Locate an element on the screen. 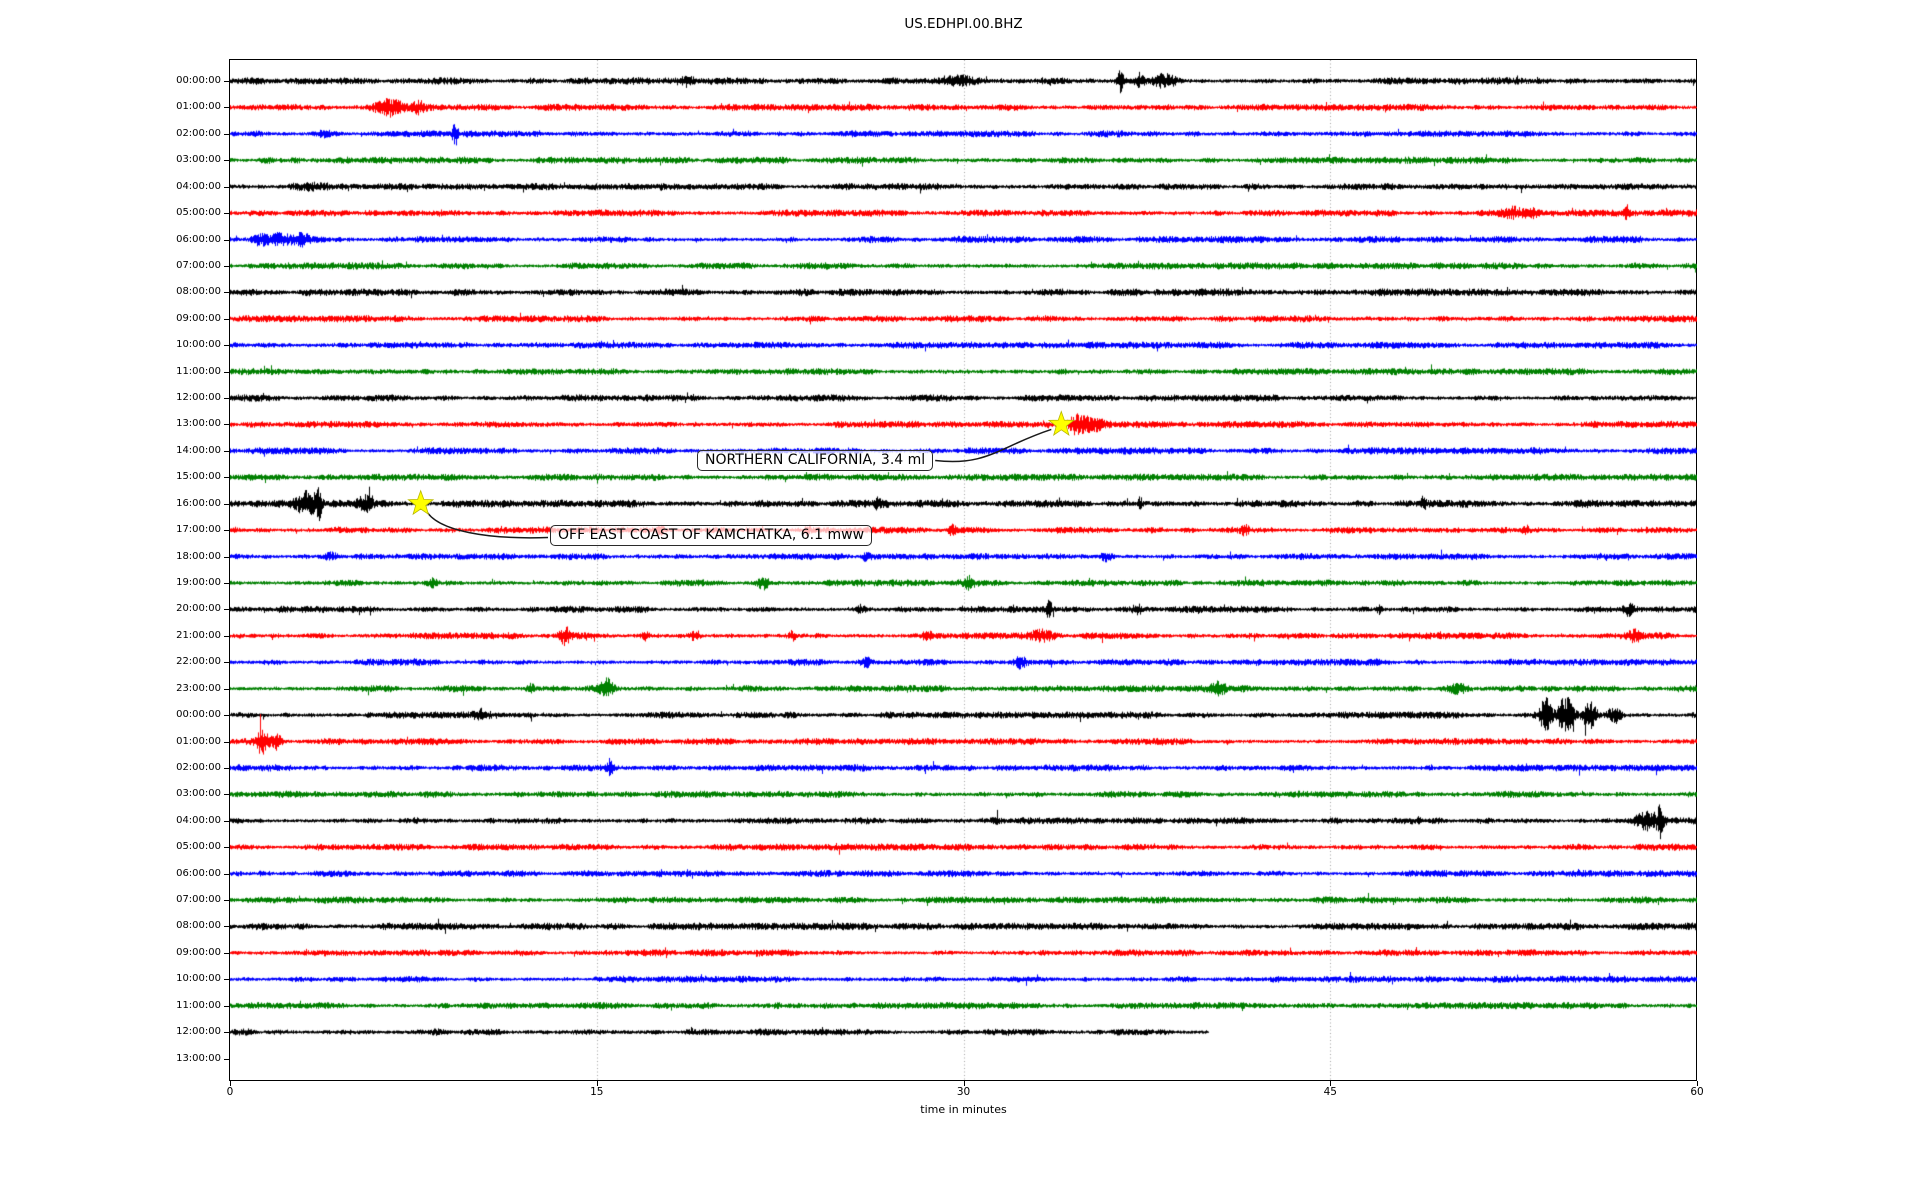 The width and height of the screenshot is (1920, 1200). page-title: US.EDHPI.00.BHZ is located at coordinates (963, 24).